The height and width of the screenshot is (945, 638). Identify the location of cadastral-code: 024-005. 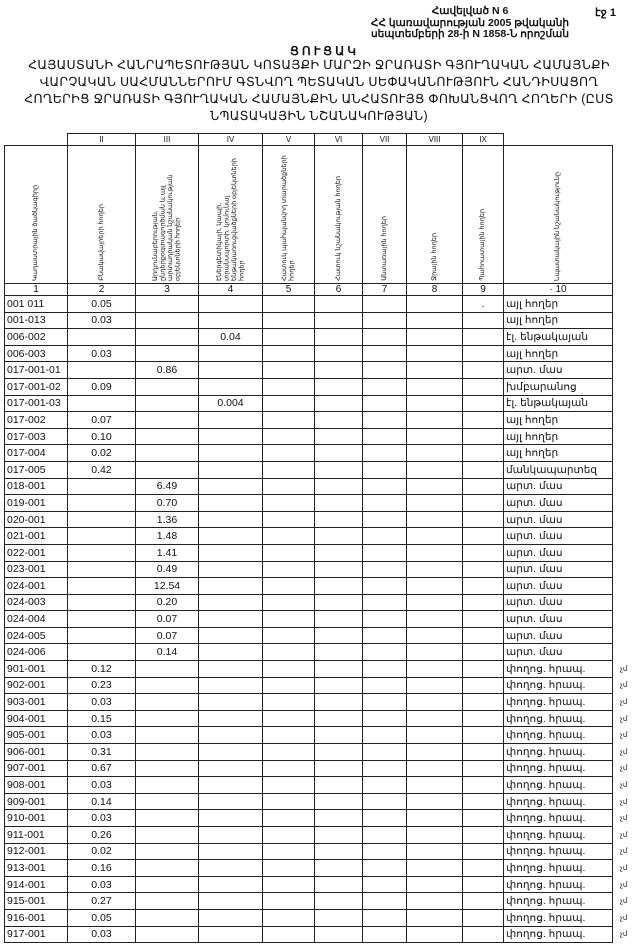
(36, 635).